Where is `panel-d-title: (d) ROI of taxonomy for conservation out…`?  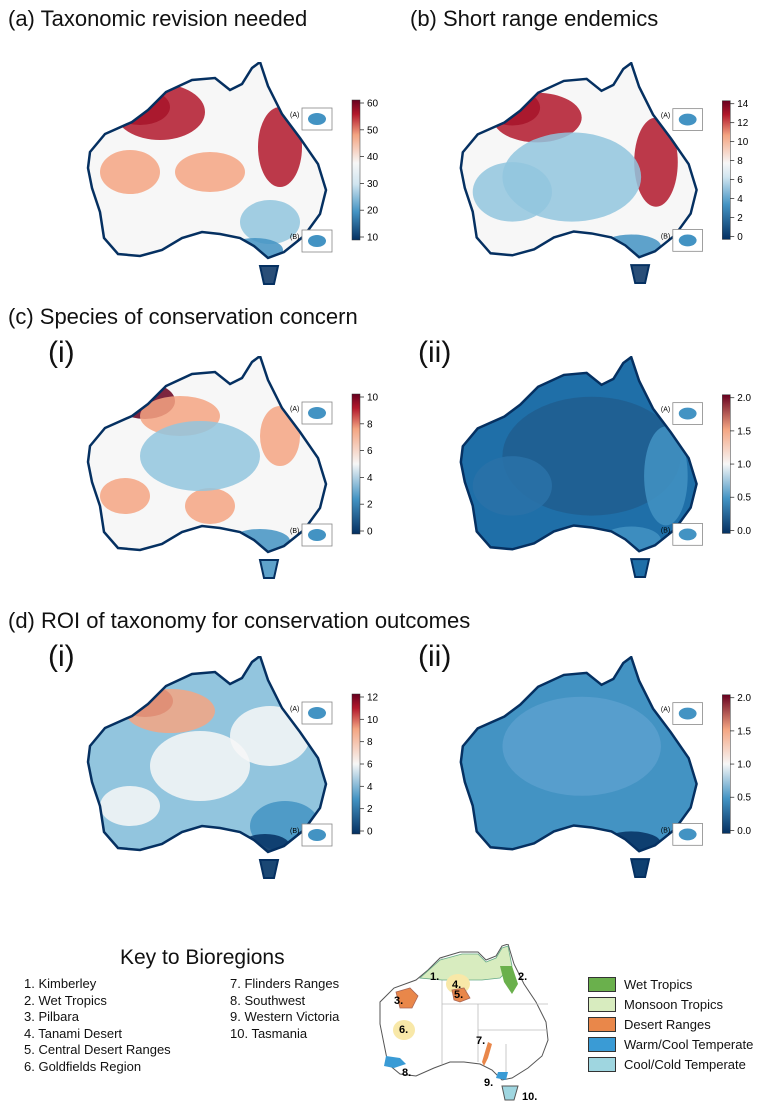
panel-d-title: (d) ROI of taxonomy for conservation out… is located at coordinates (239, 620).